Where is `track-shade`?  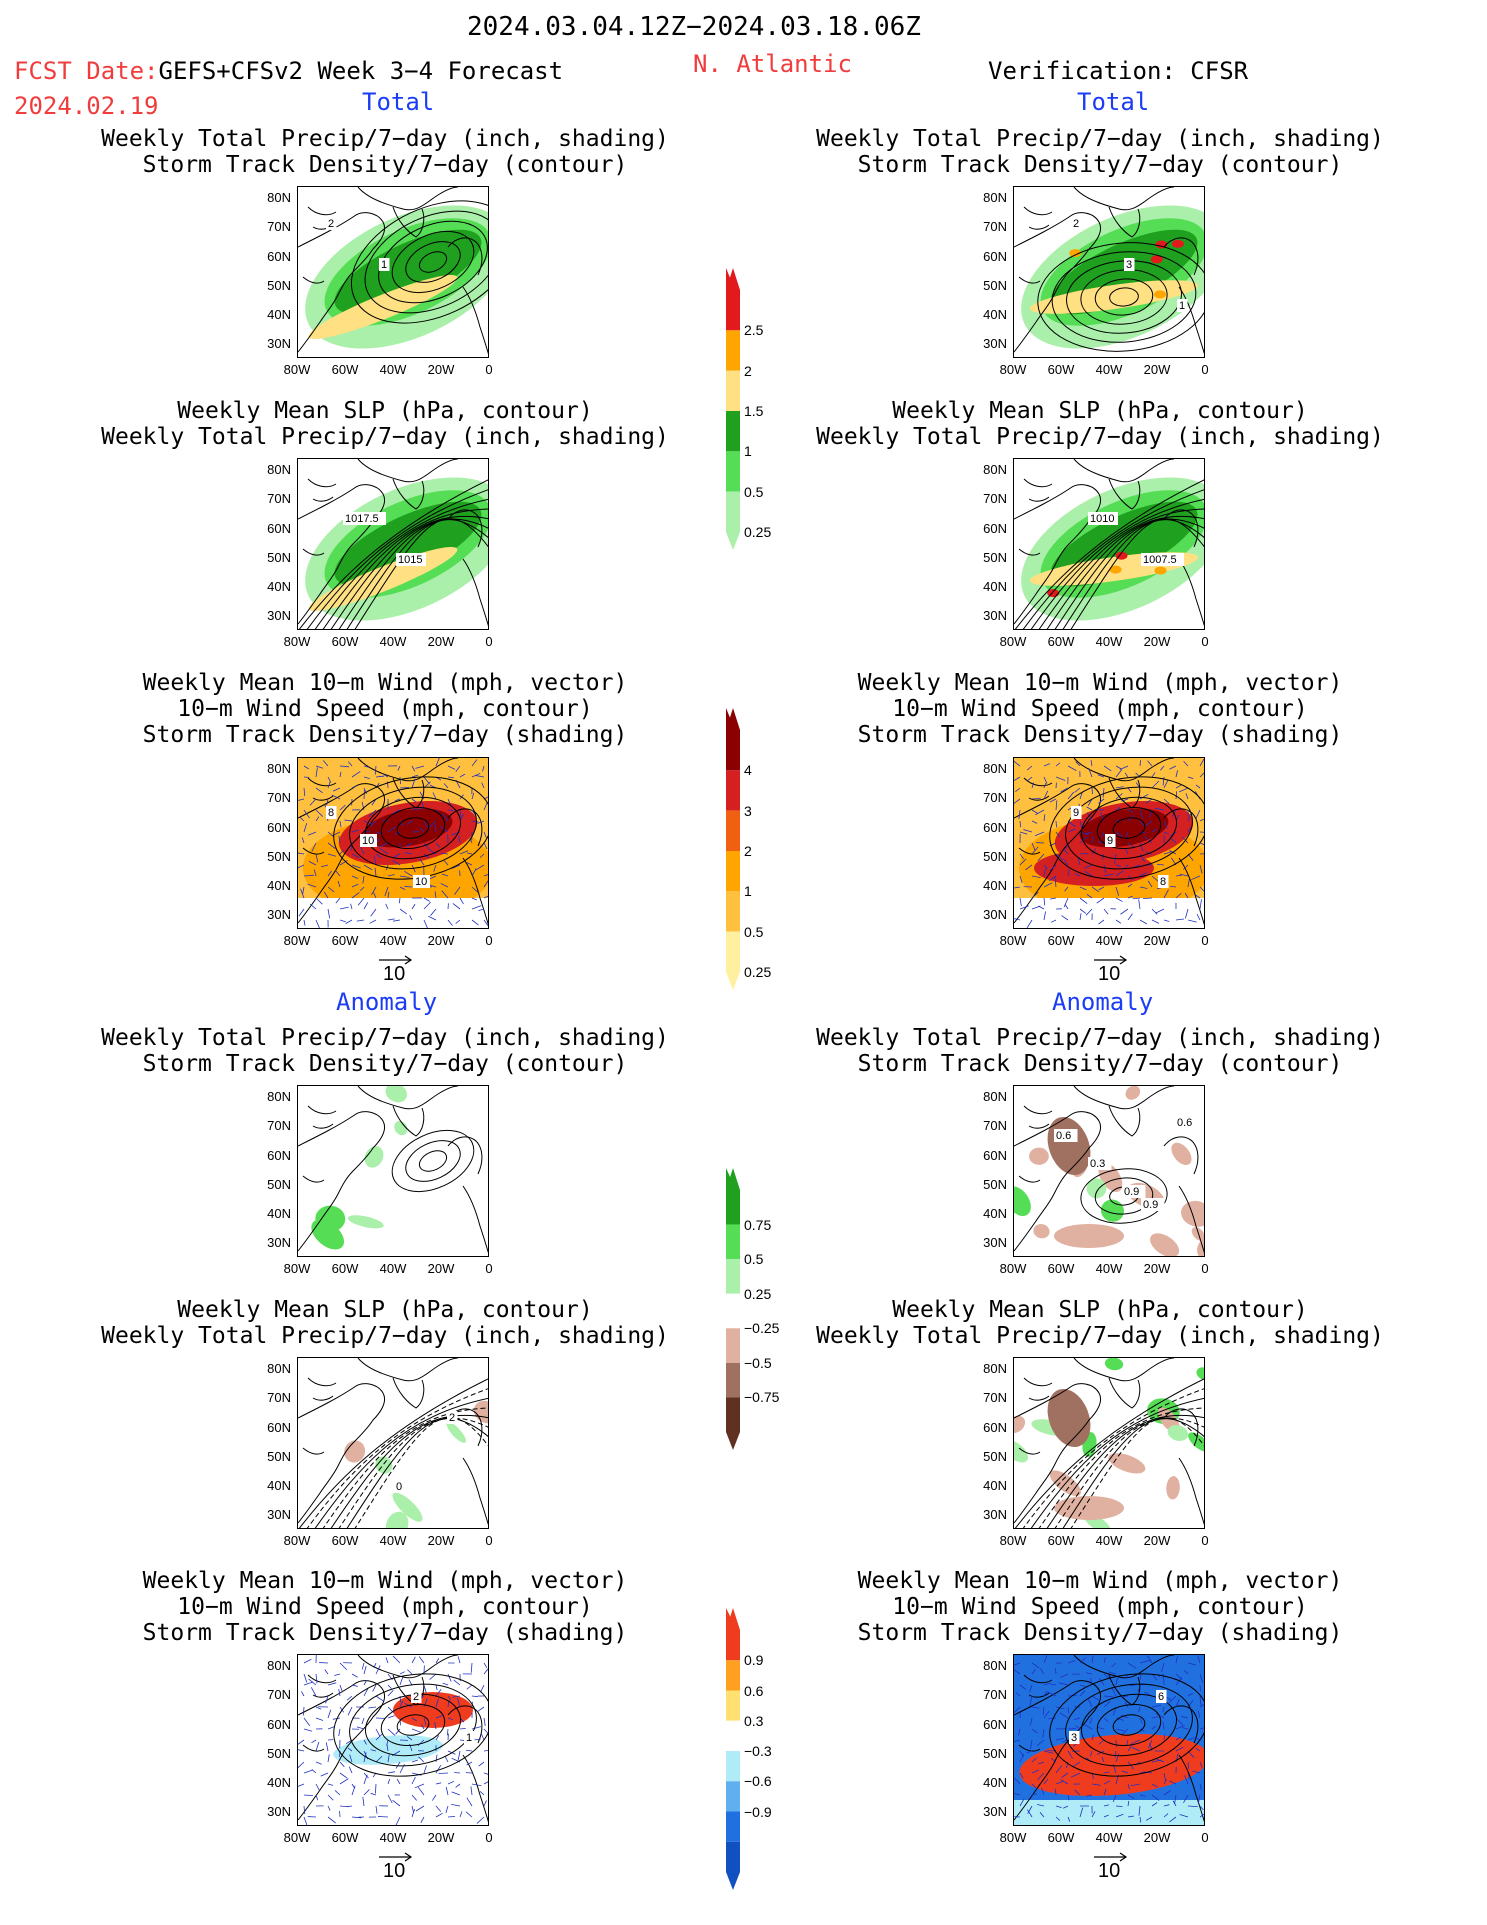 track-shade is located at coordinates (1094, 868).